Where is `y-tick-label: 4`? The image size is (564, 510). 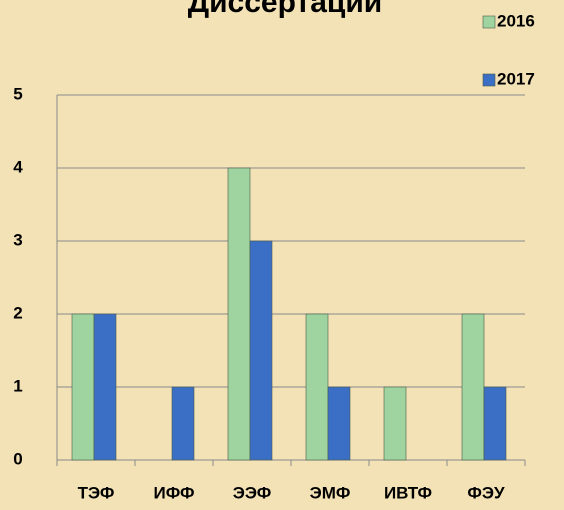 y-tick-label: 4 is located at coordinates (18, 166).